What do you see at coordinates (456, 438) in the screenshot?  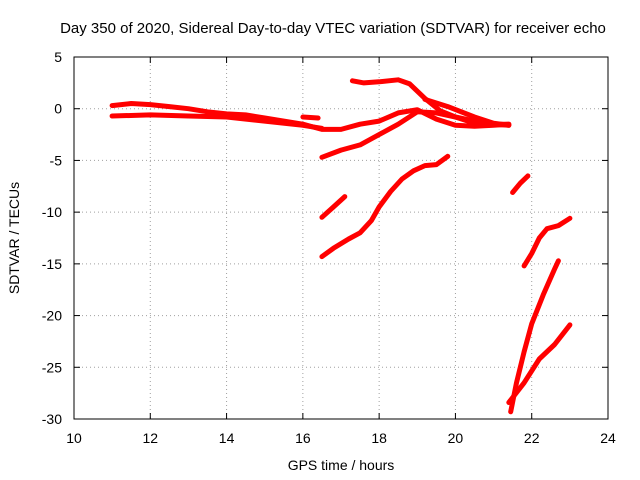 I see `x-tick-label: 20` at bounding box center [456, 438].